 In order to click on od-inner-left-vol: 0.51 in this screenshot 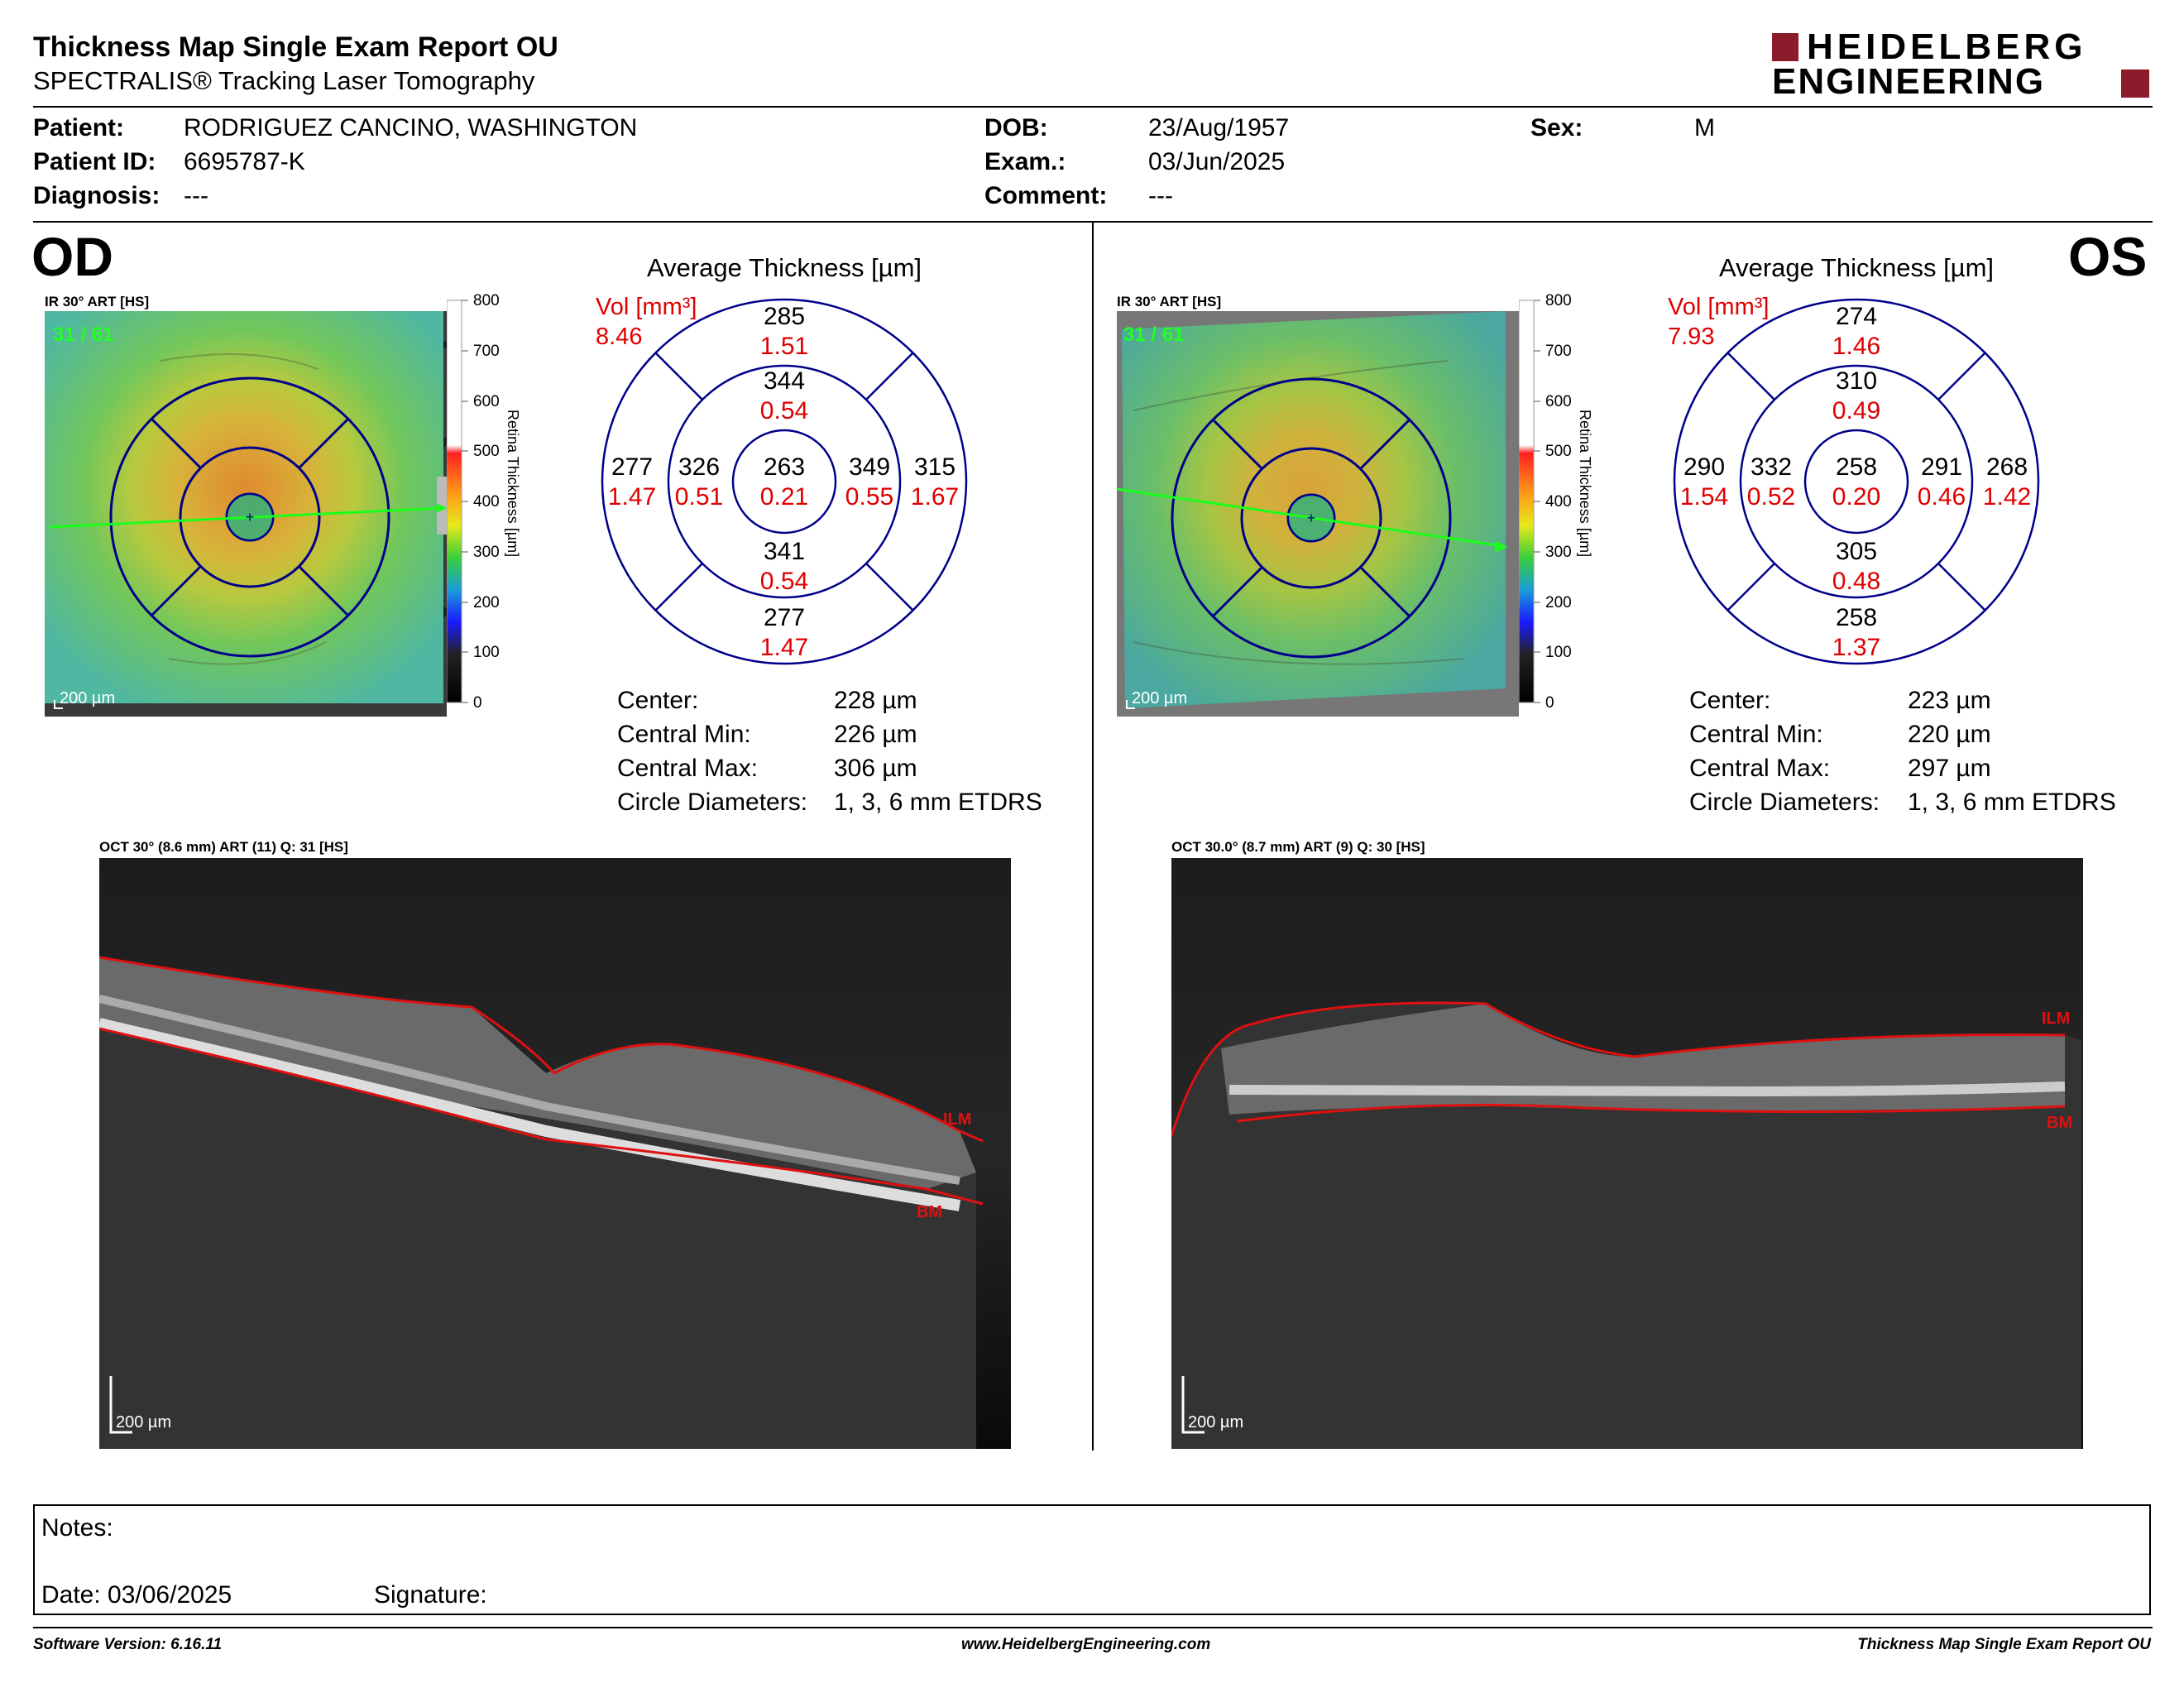, I will do `click(699, 497)`.